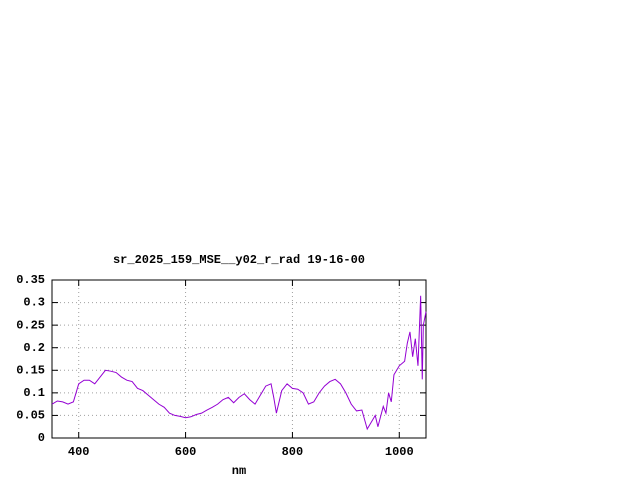  Describe the element at coordinates (30, 416) in the screenshot. I see `y-tick-label: 0.05` at that location.